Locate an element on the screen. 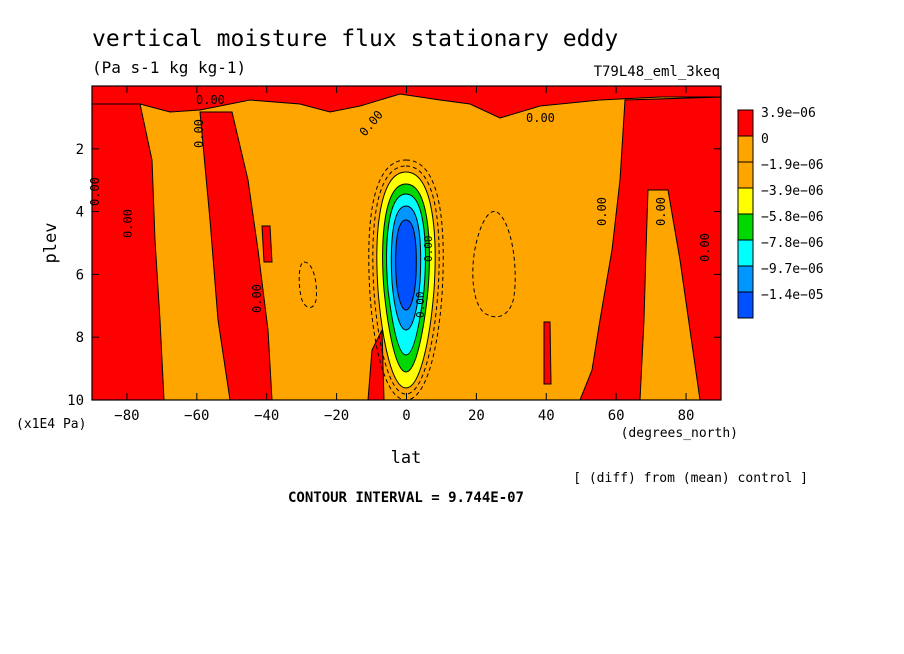  positive-region-top-band is located at coordinates (406, 102).